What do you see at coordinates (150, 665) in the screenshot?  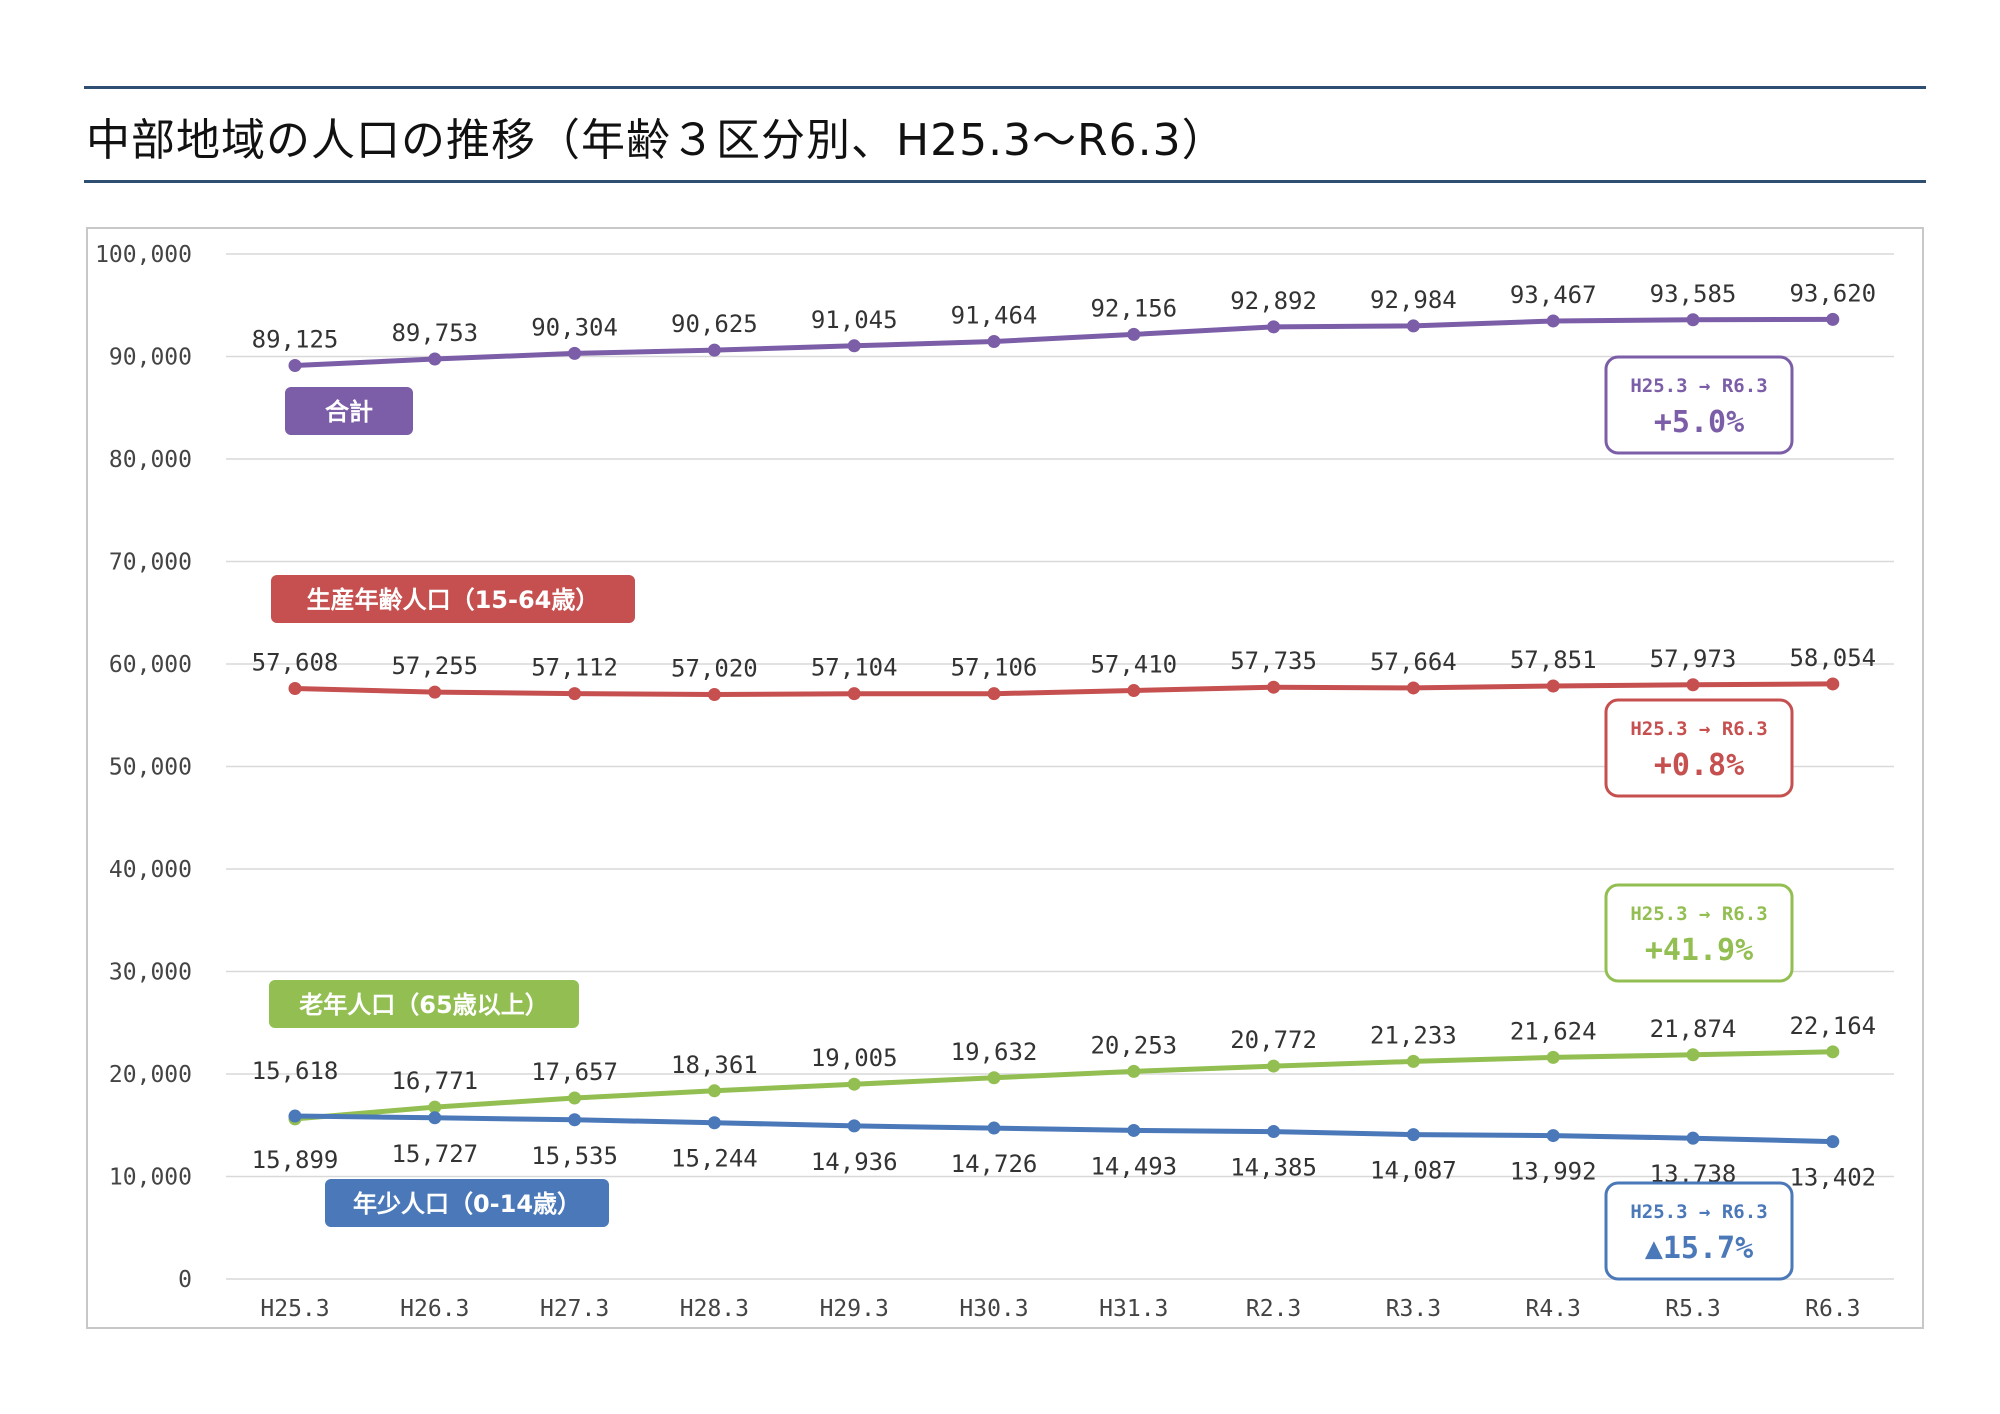 I see `y-tick-label: 60,000` at bounding box center [150, 665].